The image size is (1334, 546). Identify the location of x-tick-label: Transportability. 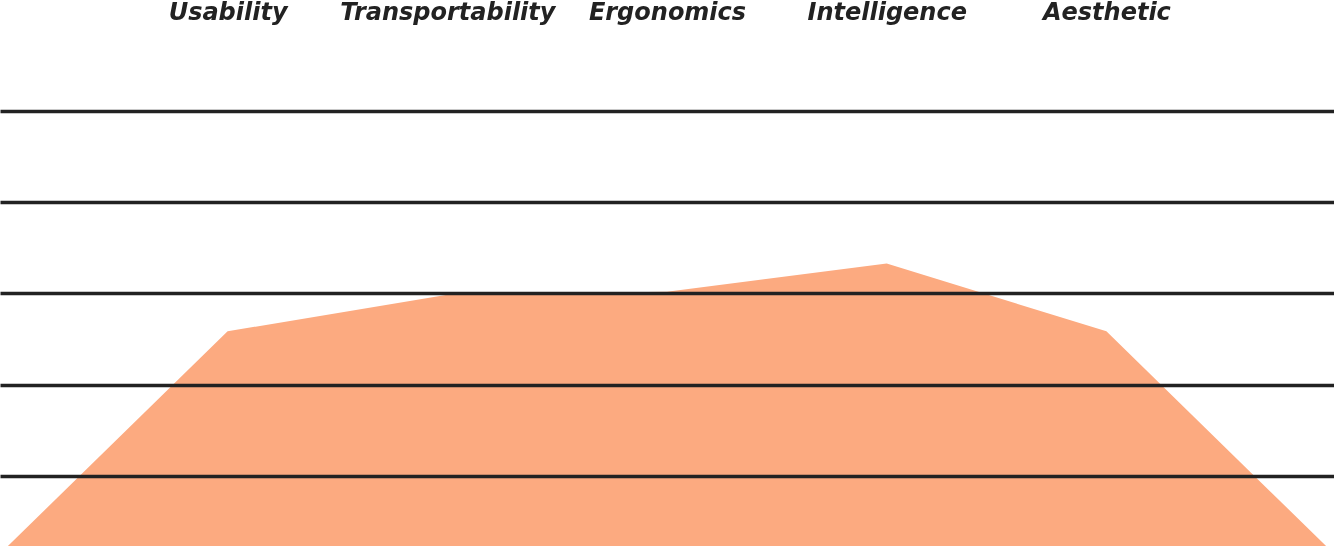
(448, 13).